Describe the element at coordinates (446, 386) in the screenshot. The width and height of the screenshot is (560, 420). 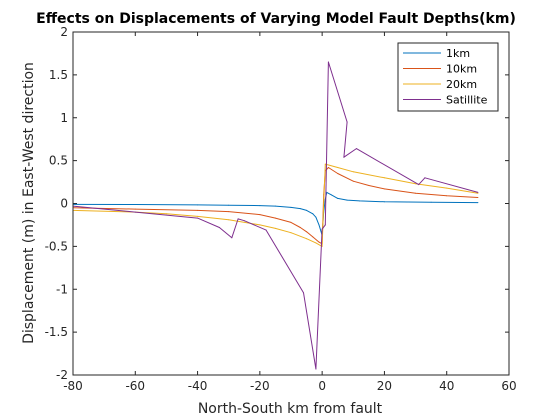
I see `x-tick-label: 40` at that location.